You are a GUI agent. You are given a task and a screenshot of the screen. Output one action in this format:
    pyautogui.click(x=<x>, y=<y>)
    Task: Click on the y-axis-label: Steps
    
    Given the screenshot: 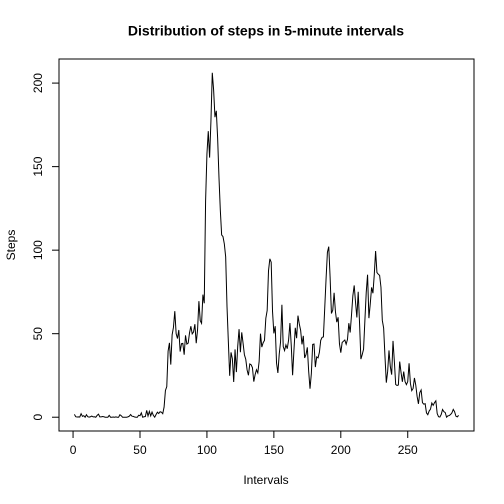 What is the action you would take?
    pyautogui.click(x=11, y=245)
    